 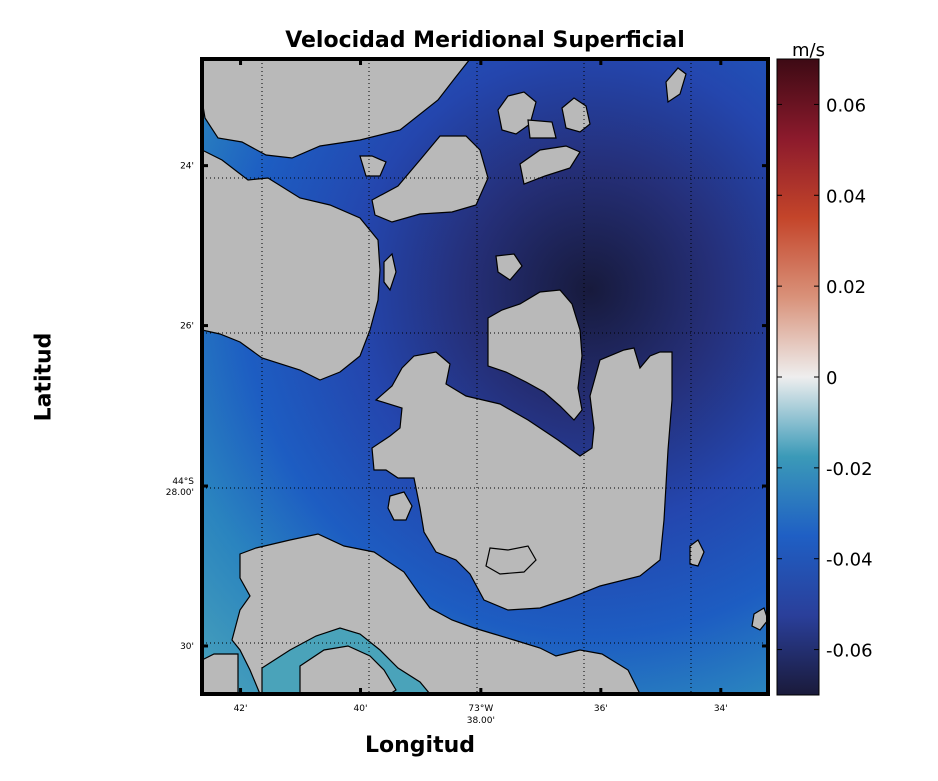 I want to click on x-tick-label-3: 36', so click(x=601, y=709).